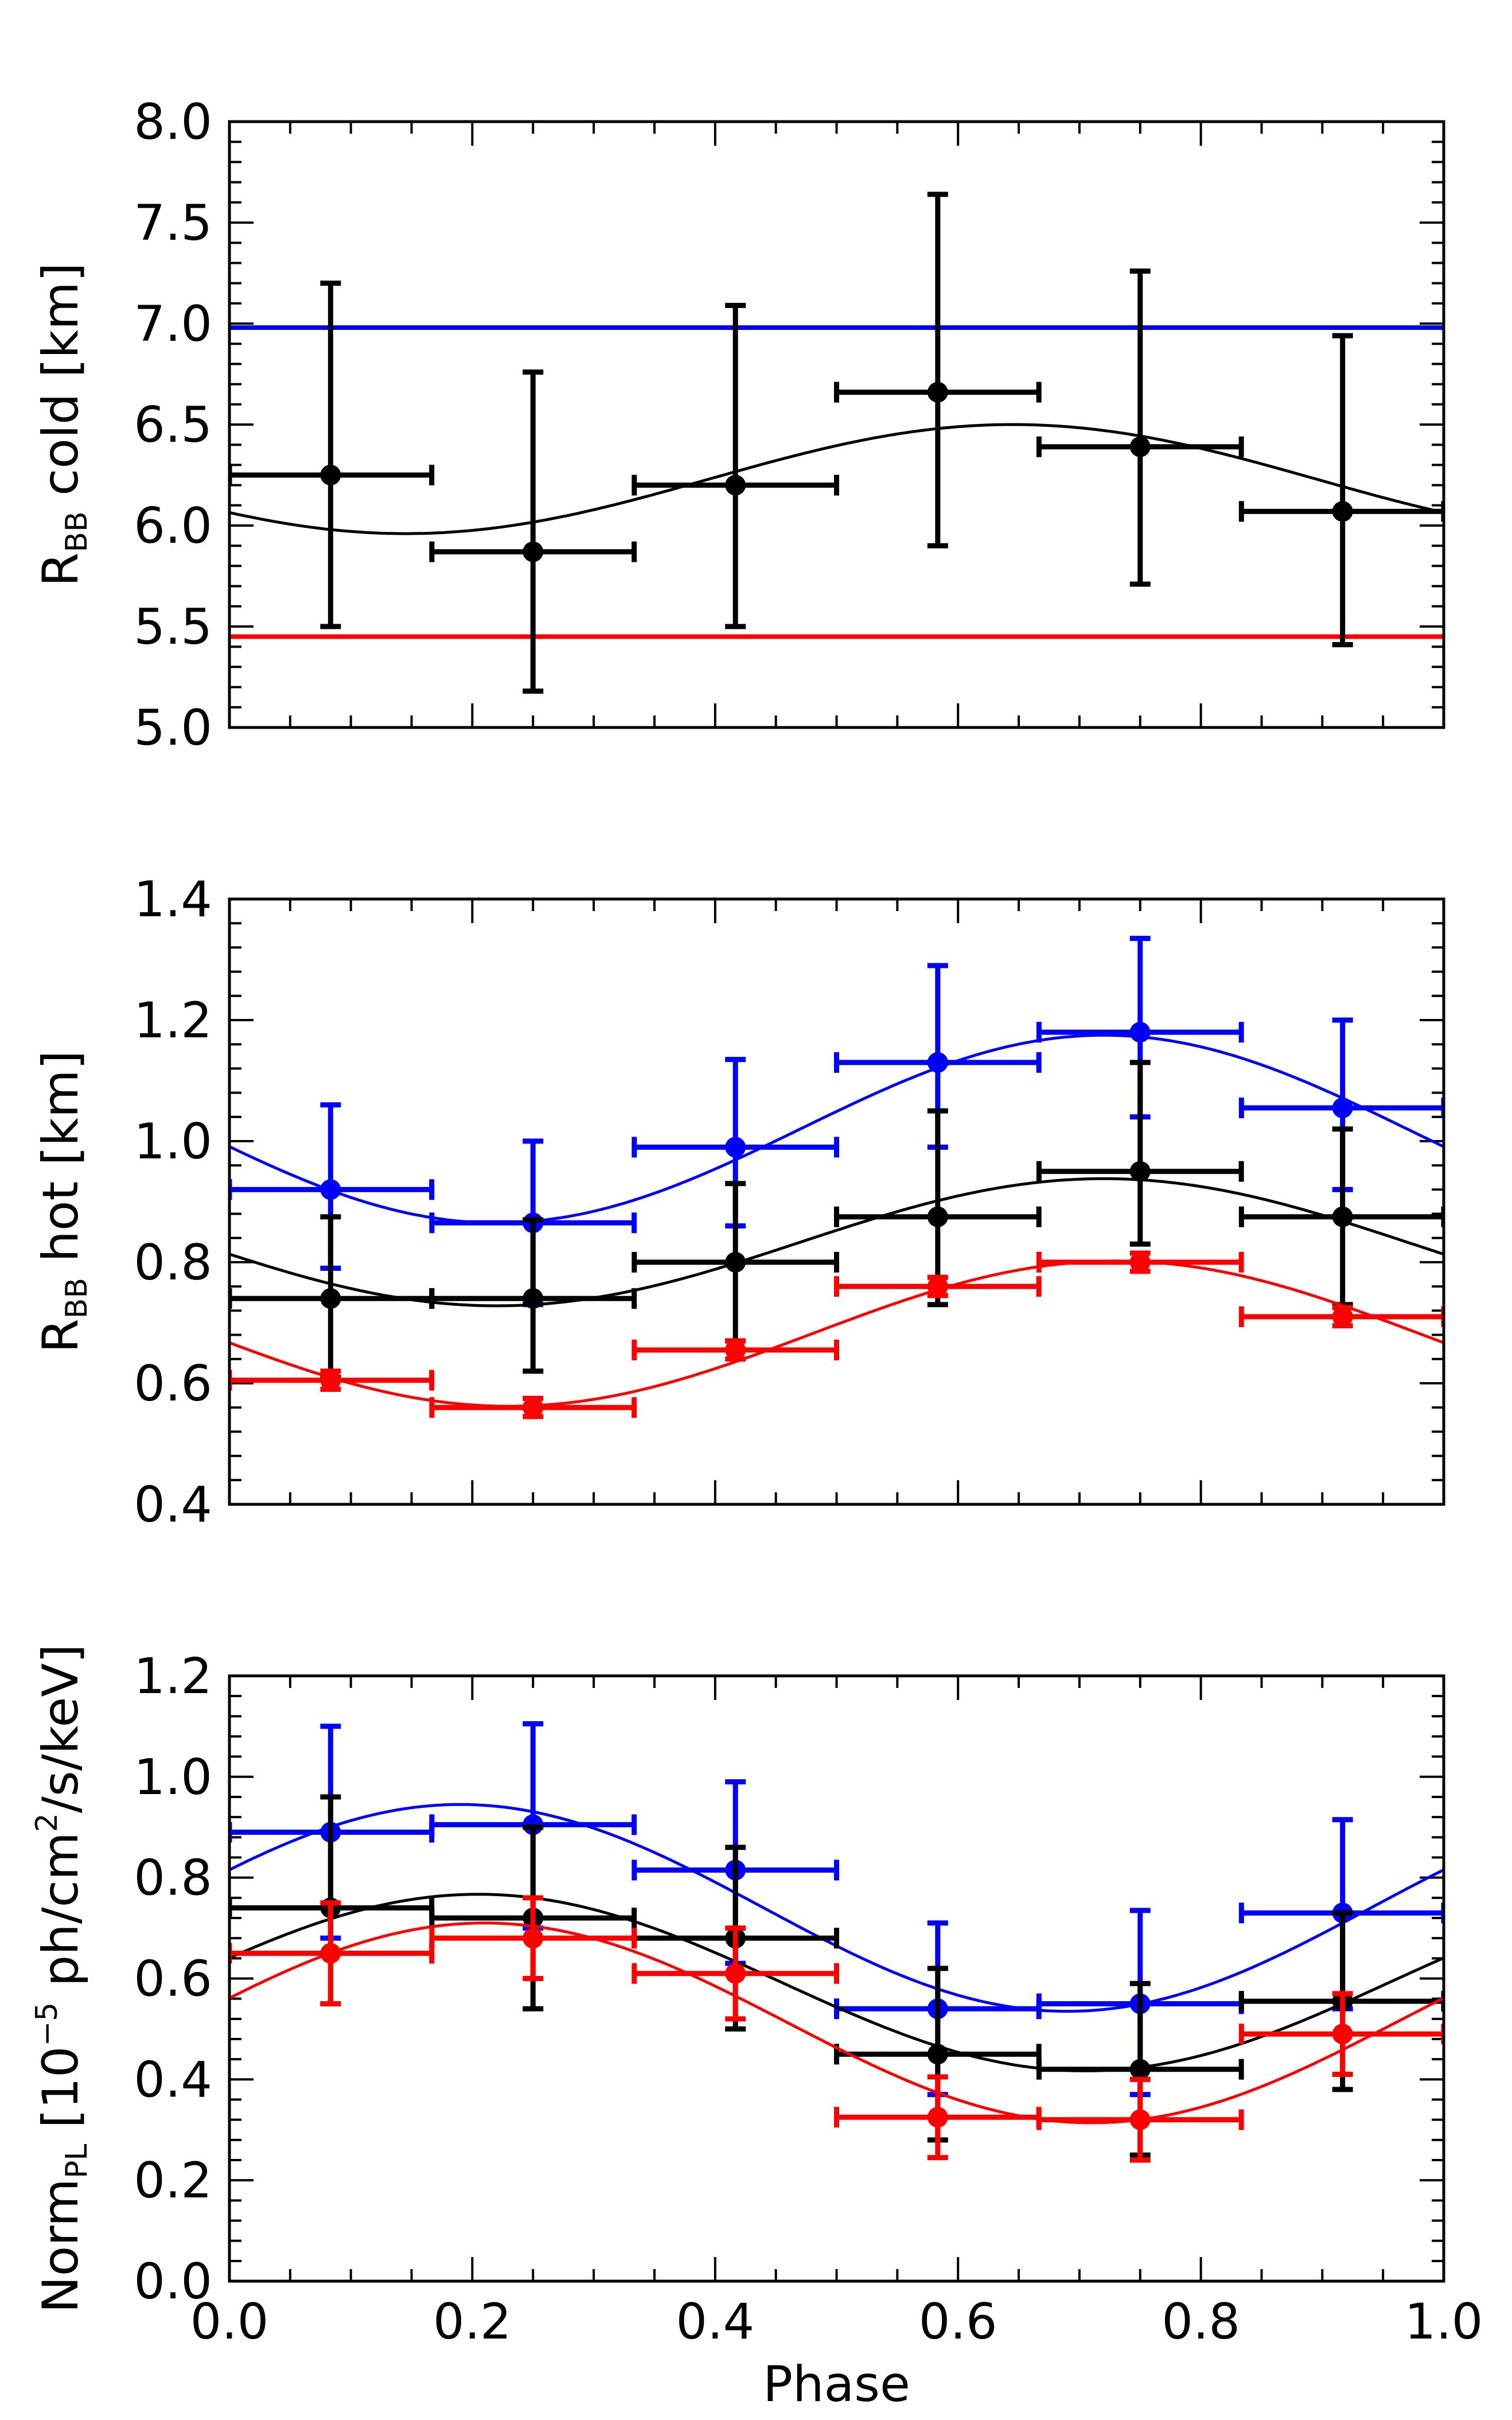  What do you see at coordinates (173, 122) in the screenshot?
I see `y-tick-label: 8.0` at bounding box center [173, 122].